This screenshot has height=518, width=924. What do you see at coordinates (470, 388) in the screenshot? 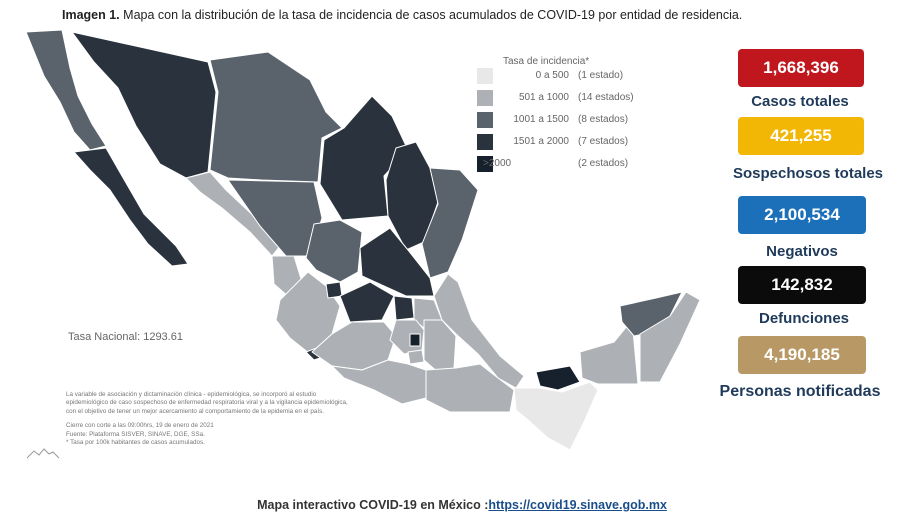
I see `state-oaxaca` at bounding box center [470, 388].